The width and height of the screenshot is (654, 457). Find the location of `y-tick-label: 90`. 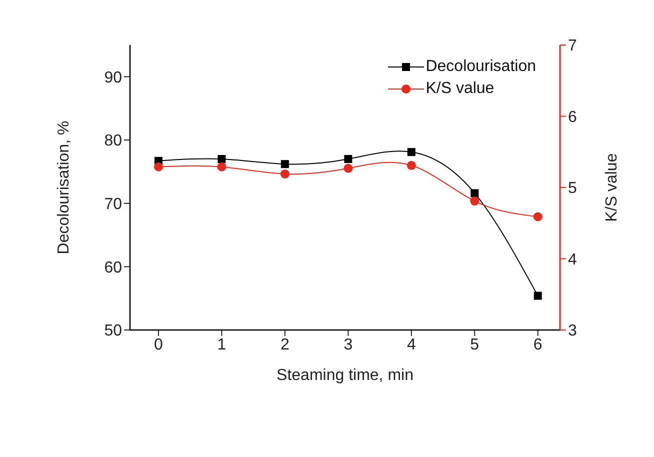

y-tick-label: 90 is located at coordinates (113, 77).